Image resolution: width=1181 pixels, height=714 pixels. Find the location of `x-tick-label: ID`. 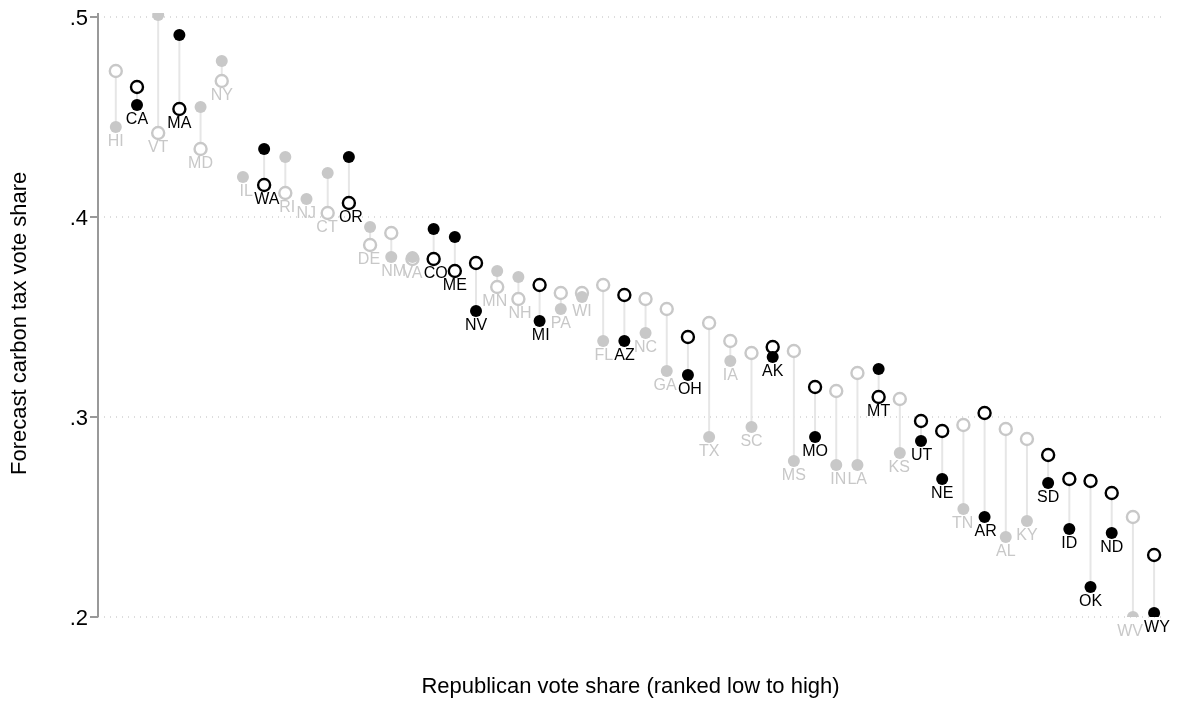

x-tick-label: ID is located at coordinates (1069, 543).